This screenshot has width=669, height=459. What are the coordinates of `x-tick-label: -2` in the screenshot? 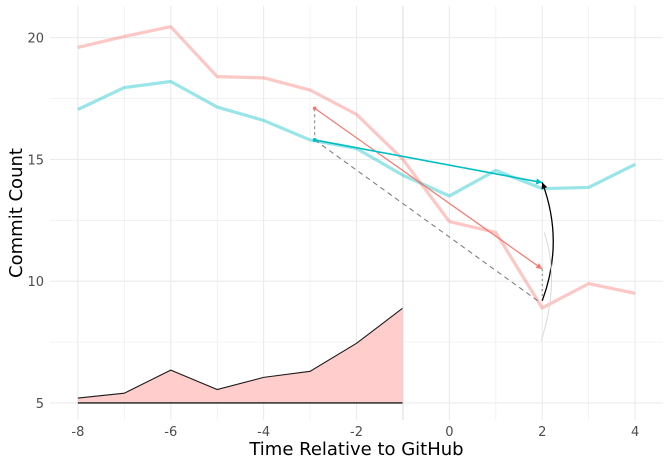 It's located at (356, 432).